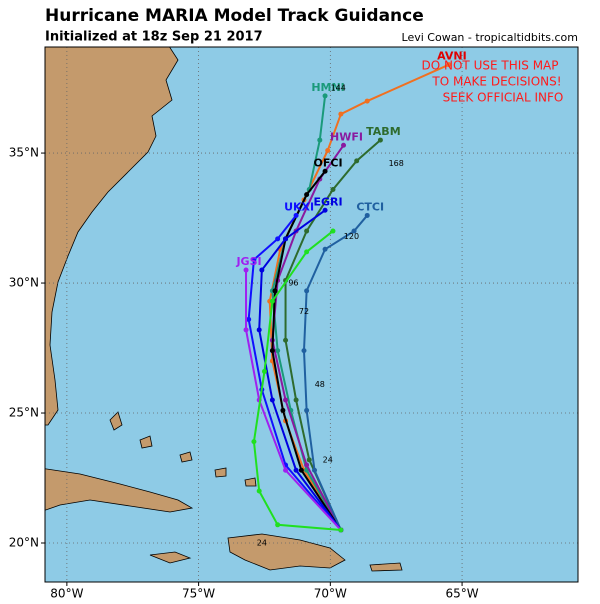  Describe the element at coordinates (338, 88) in the screenshot. I see `hour-label: 144` at that location.